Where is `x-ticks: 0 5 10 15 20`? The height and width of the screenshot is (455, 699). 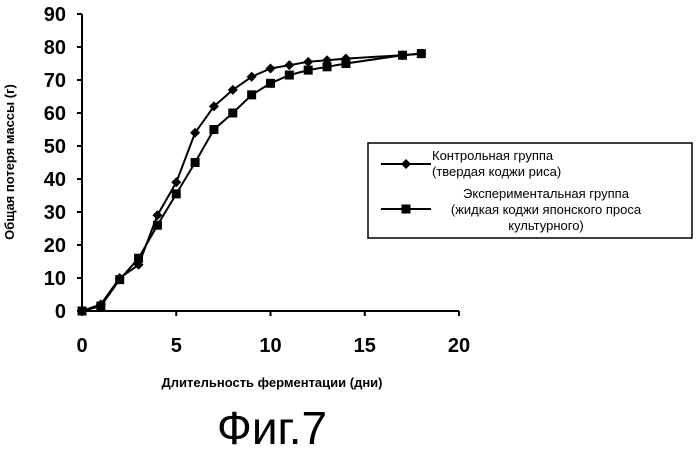 x-ticks: 0 5 10 15 20 is located at coordinates (273, 334).